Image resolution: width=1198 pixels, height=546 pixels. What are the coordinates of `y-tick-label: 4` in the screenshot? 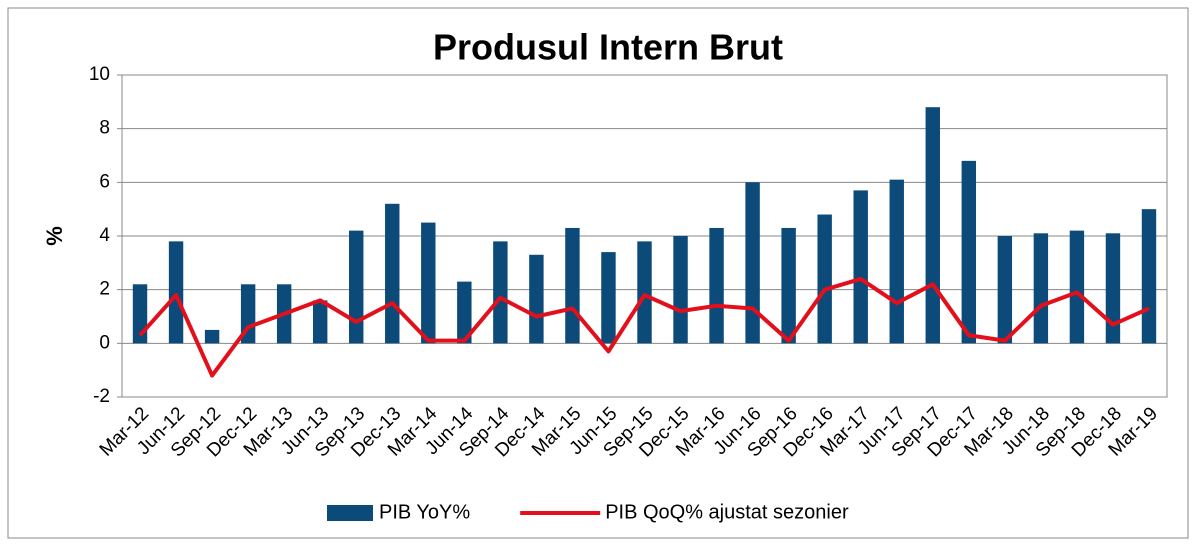 It's located at (104, 235).